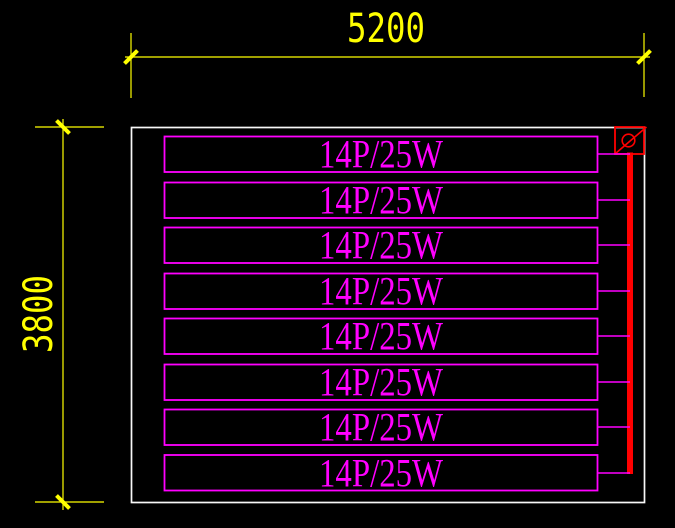  I want to click on fixture-row-2: 14P/25W, so click(396, 200).